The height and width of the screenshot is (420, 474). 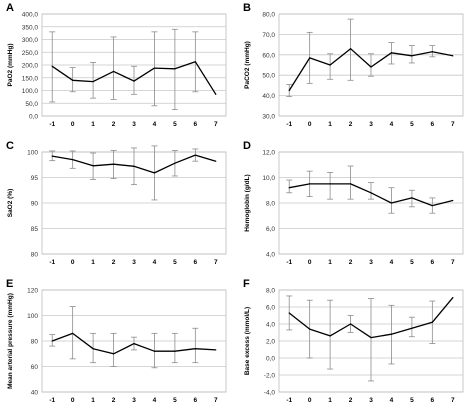 I want to click on panel-c-chart: 80 85 90 95 100 -1 0 1 2 3 4 5 6 7 SaO2 (%), so click(x=117, y=205).